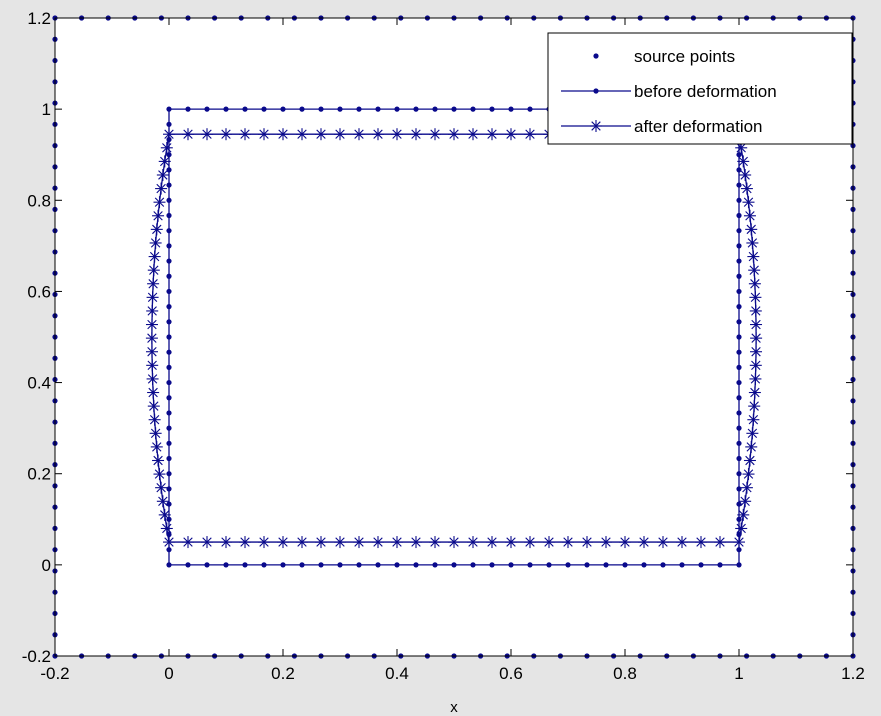  What do you see at coordinates (684, 56) in the screenshot?
I see `legend-label-source-points: source points` at bounding box center [684, 56].